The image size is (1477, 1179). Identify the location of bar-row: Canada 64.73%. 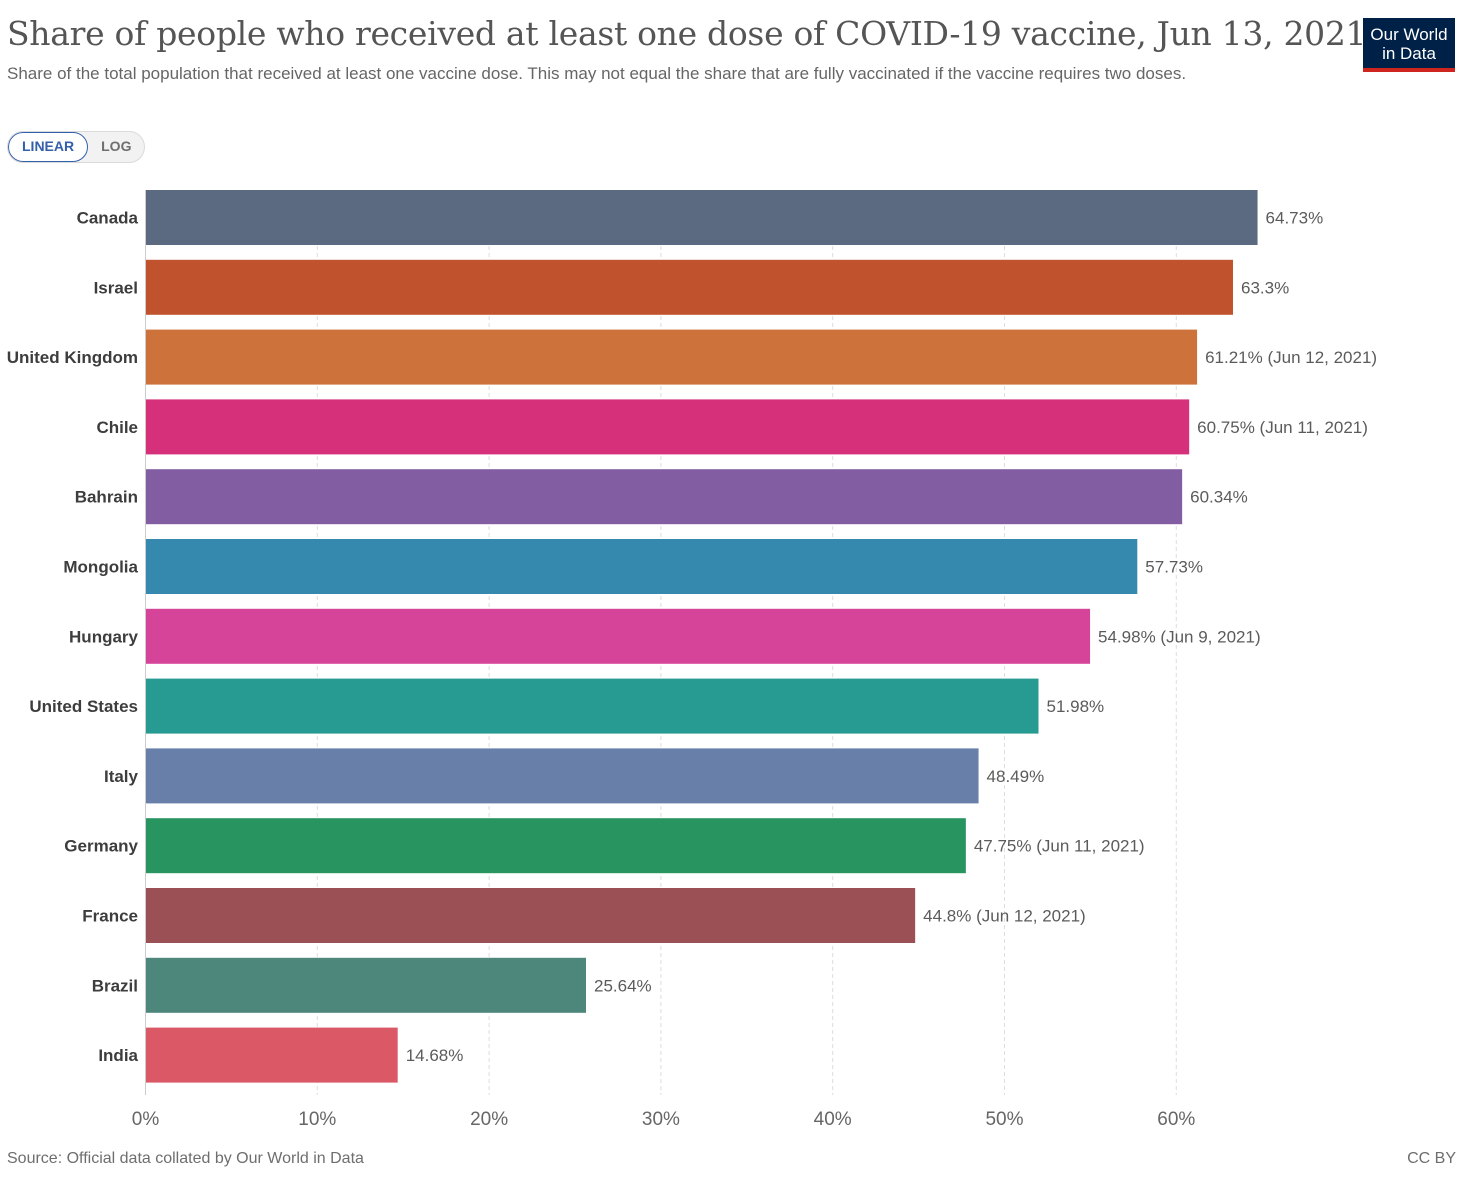
(700, 217).